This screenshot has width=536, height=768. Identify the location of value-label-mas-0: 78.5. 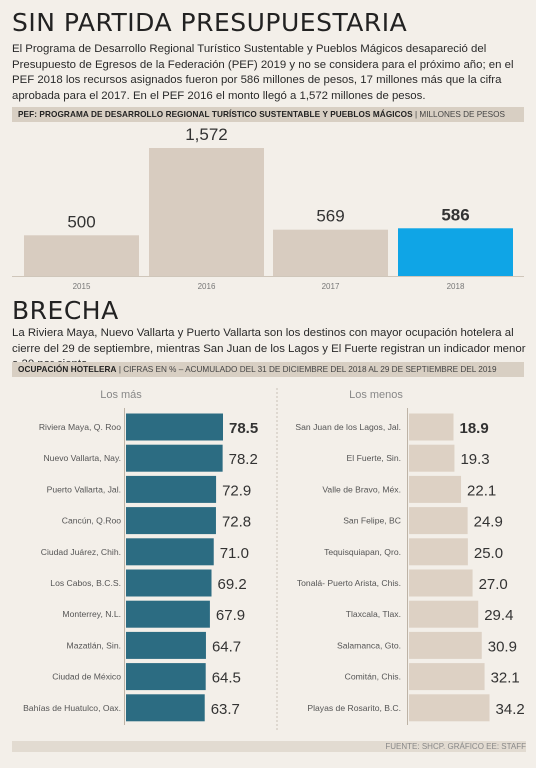
(243, 428).